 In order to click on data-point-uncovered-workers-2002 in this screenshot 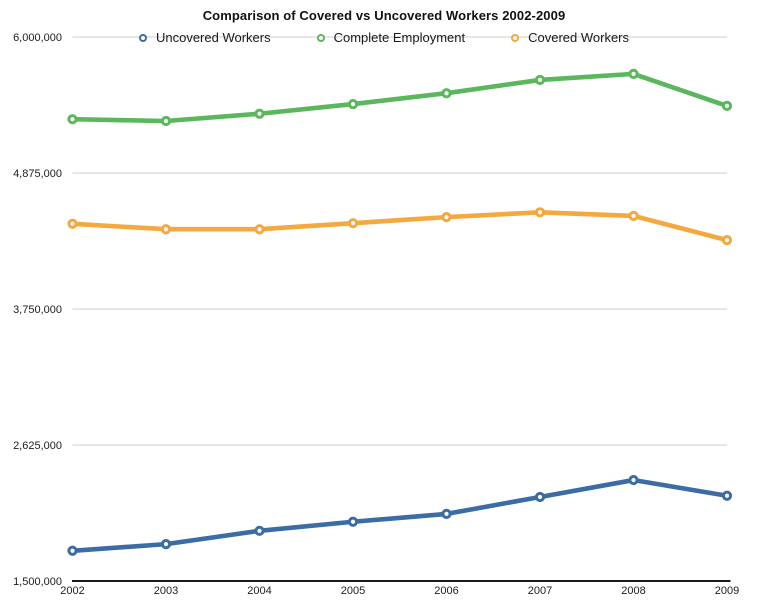, I will do `click(72, 550)`.